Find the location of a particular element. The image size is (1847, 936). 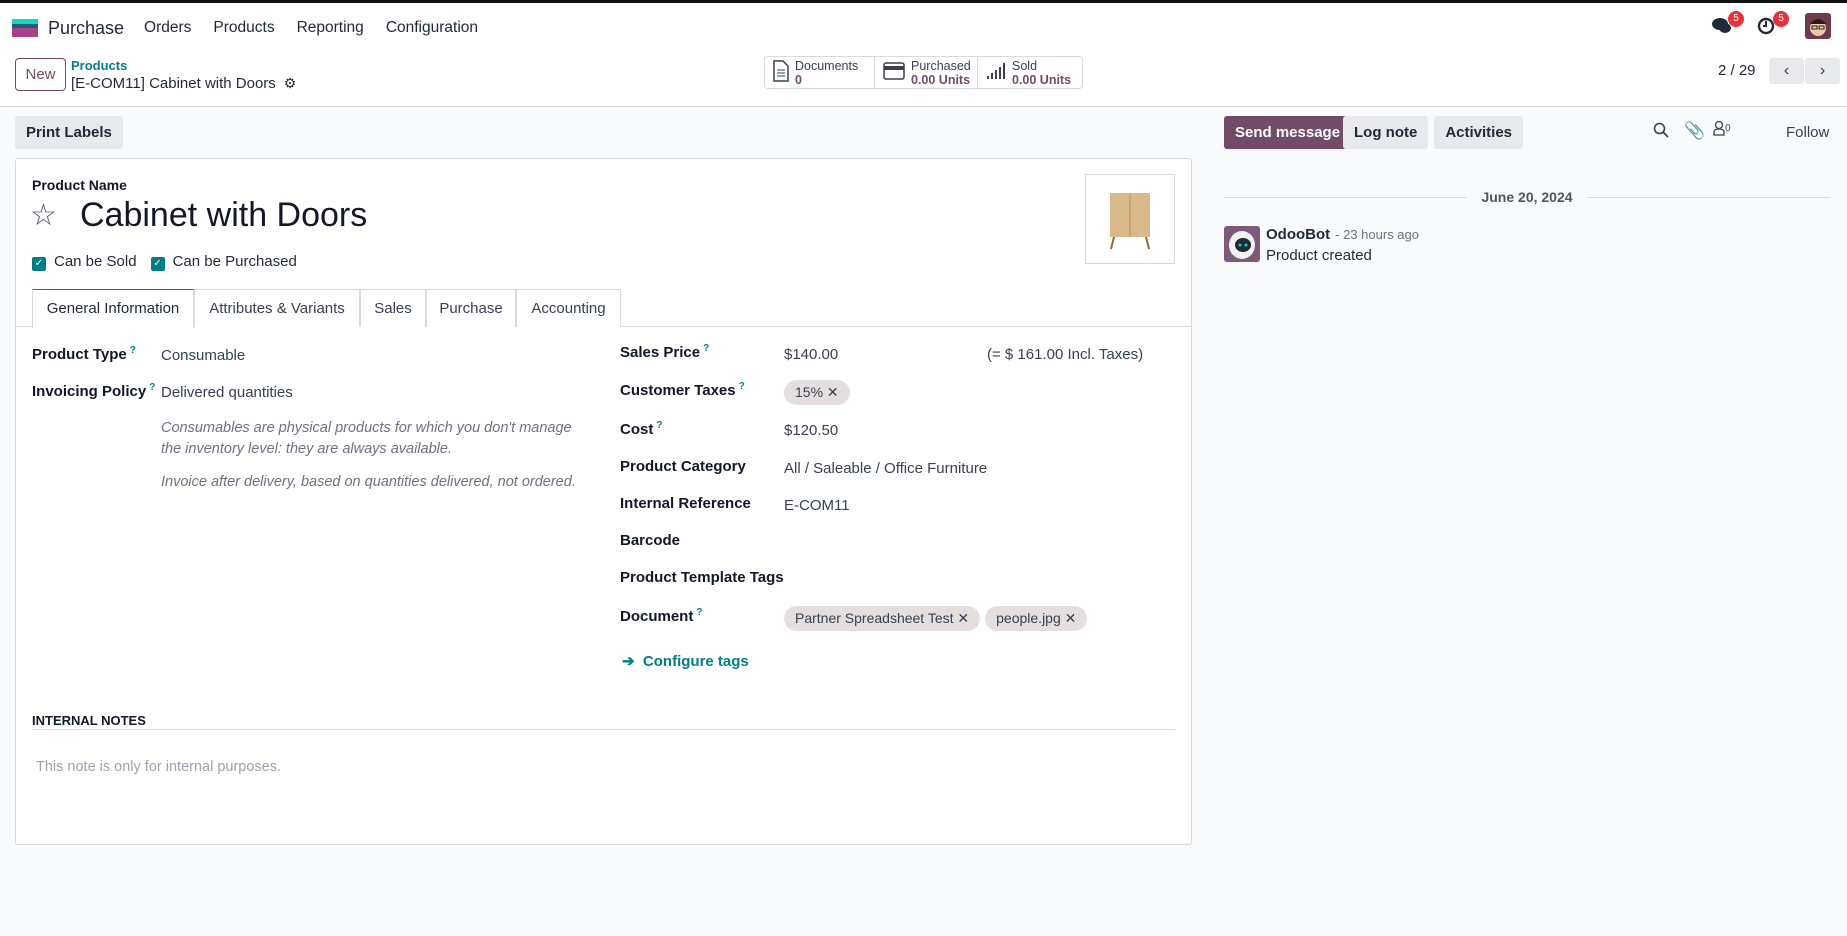

label-text: Invoicing Policy is located at coordinates (89, 391).